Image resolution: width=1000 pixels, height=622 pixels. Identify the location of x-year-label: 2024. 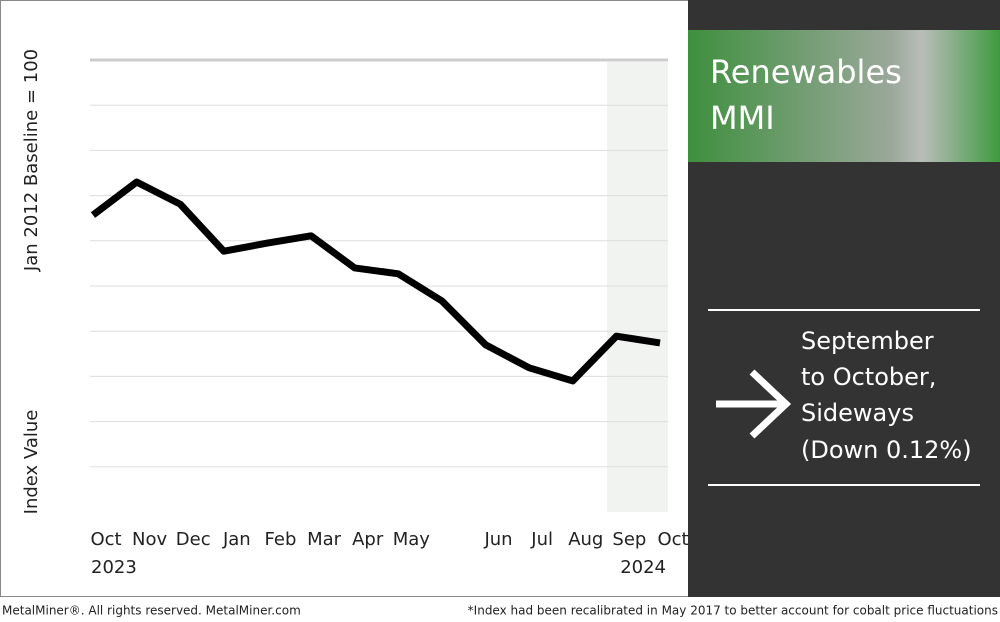
(643, 567).